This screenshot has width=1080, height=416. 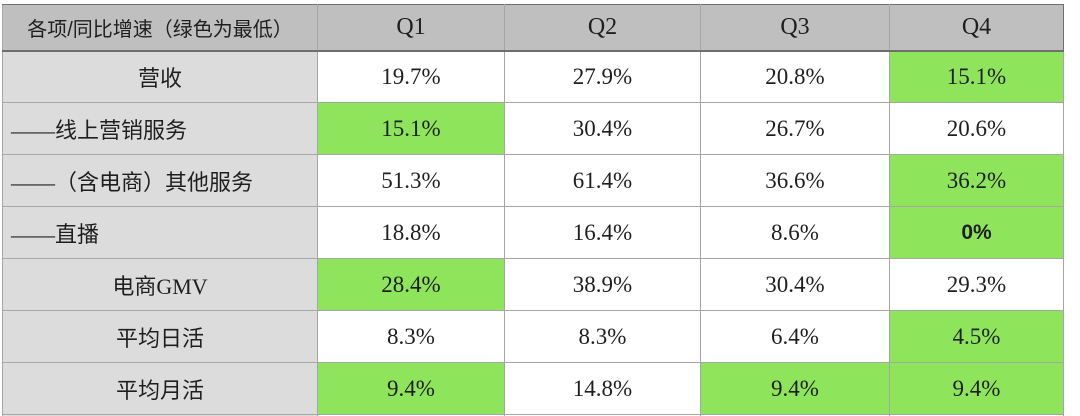 What do you see at coordinates (602, 76) in the screenshot?
I see `value-cell: 27.9%` at bounding box center [602, 76].